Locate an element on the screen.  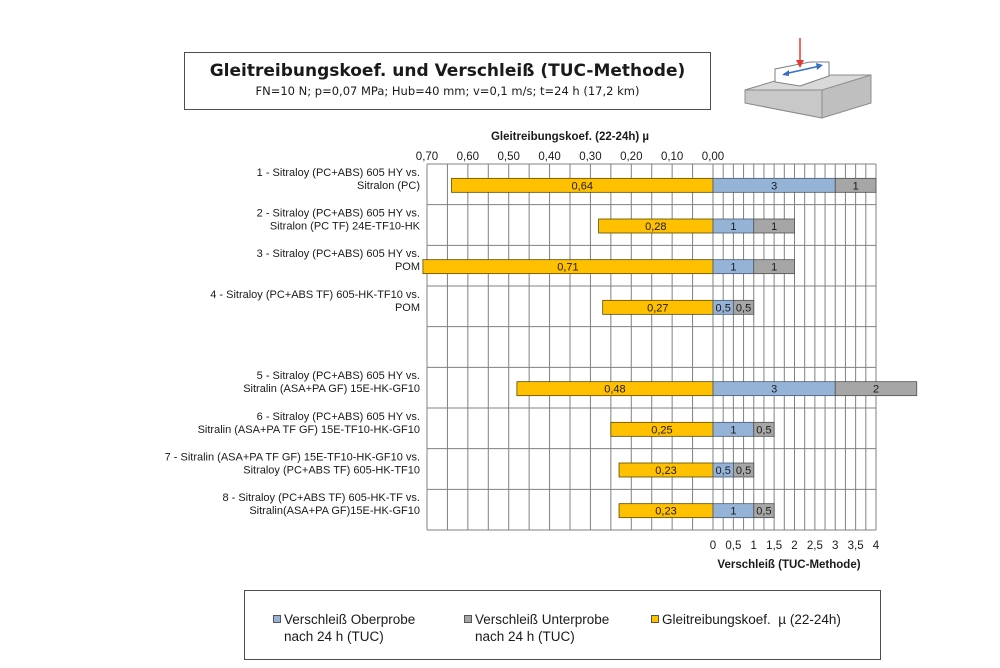
x-bottom-tick-label: 3,5 is located at coordinates (856, 546).